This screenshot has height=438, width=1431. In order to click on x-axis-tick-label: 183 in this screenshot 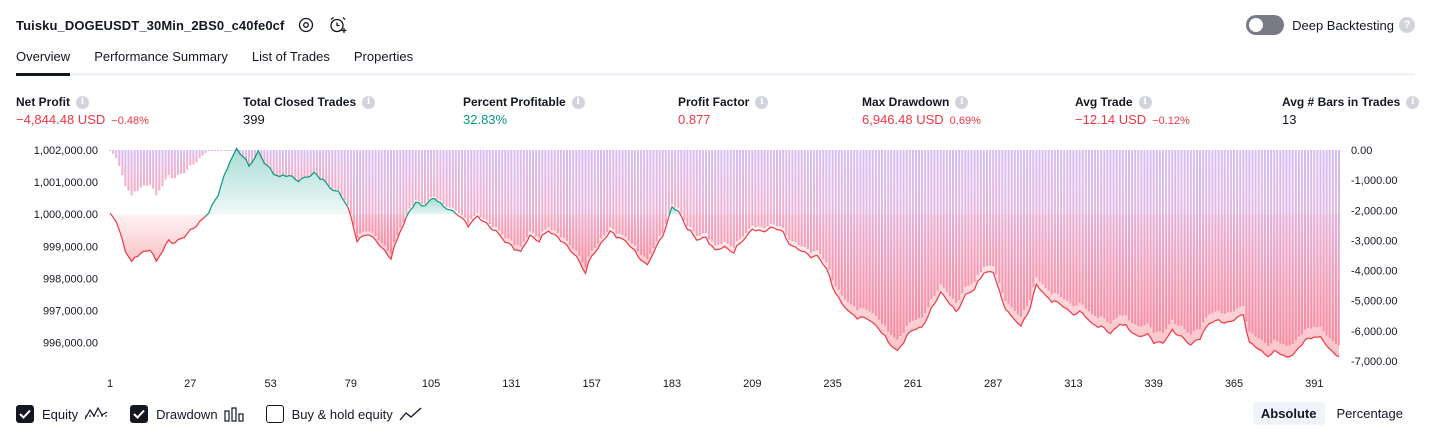, I will do `click(672, 384)`.